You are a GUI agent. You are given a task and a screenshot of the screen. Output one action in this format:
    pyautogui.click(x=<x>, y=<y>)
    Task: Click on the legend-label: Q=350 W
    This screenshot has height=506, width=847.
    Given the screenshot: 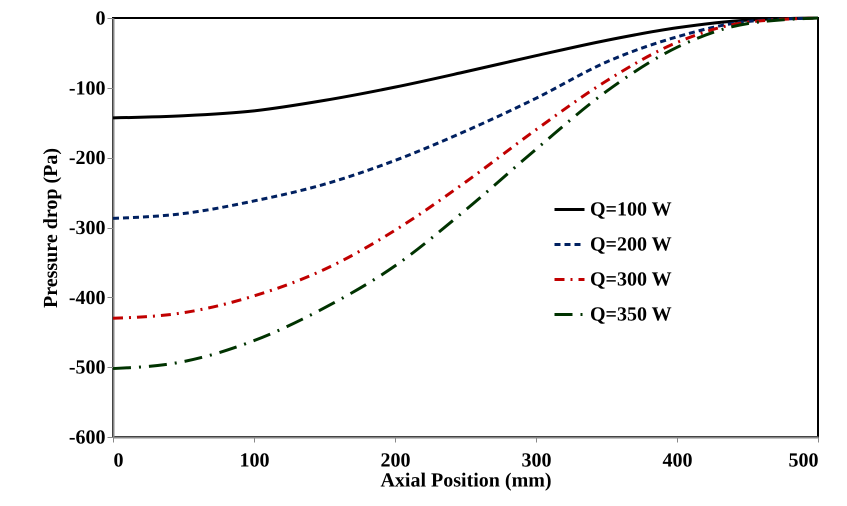 What is the action you would take?
    pyautogui.click(x=631, y=315)
    